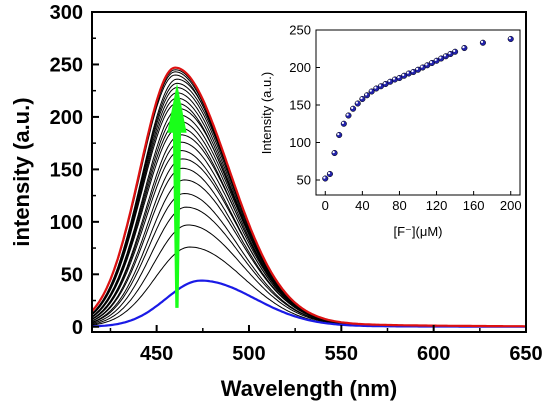 This screenshot has width=550, height=410. What do you see at coordinates (66, 223) in the screenshot?
I see `main-y-tick-label: 100` at bounding box center [66, 223].